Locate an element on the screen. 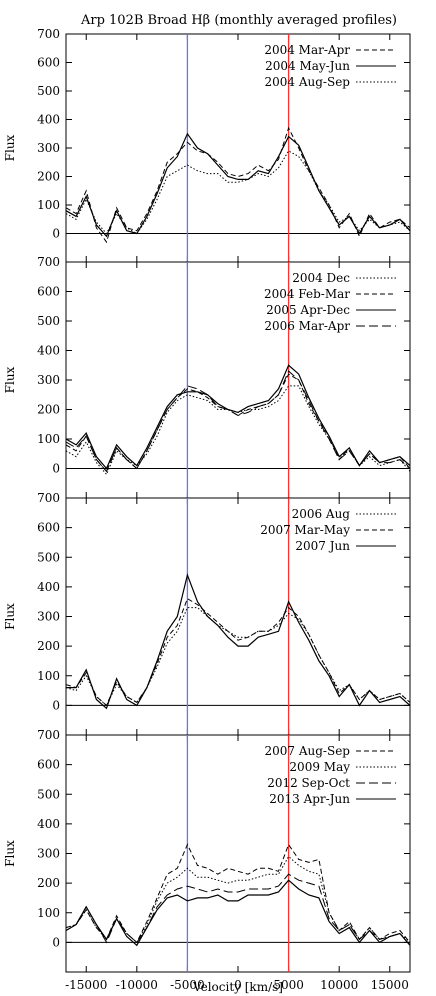  legend-label: 2004 Mar-Apr is located at coordinates (307, 50).